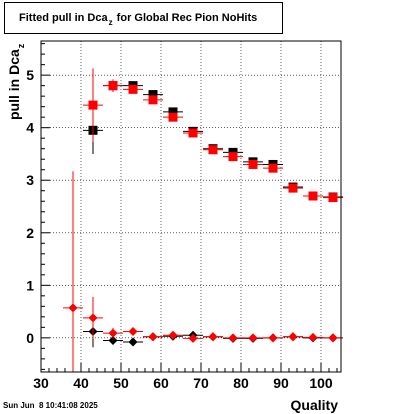  I want to click on x-tick-label: 60, so click(161, 383).